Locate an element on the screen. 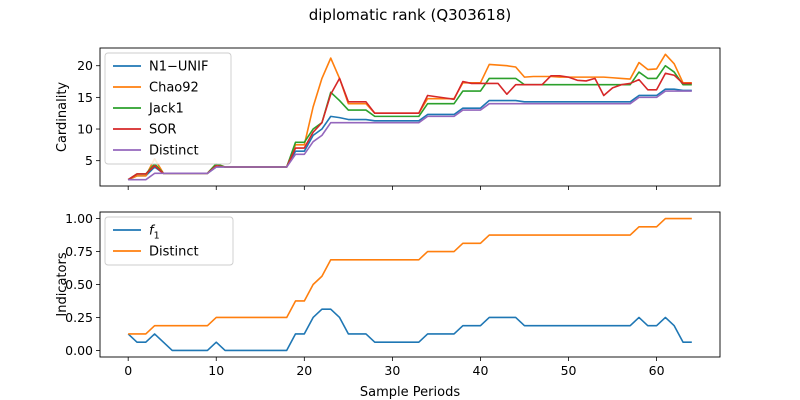 The width and height of the screenshot is (800, 400). legend-label-n1-unif: N1−UNIF is located at coordinates (178, 67).